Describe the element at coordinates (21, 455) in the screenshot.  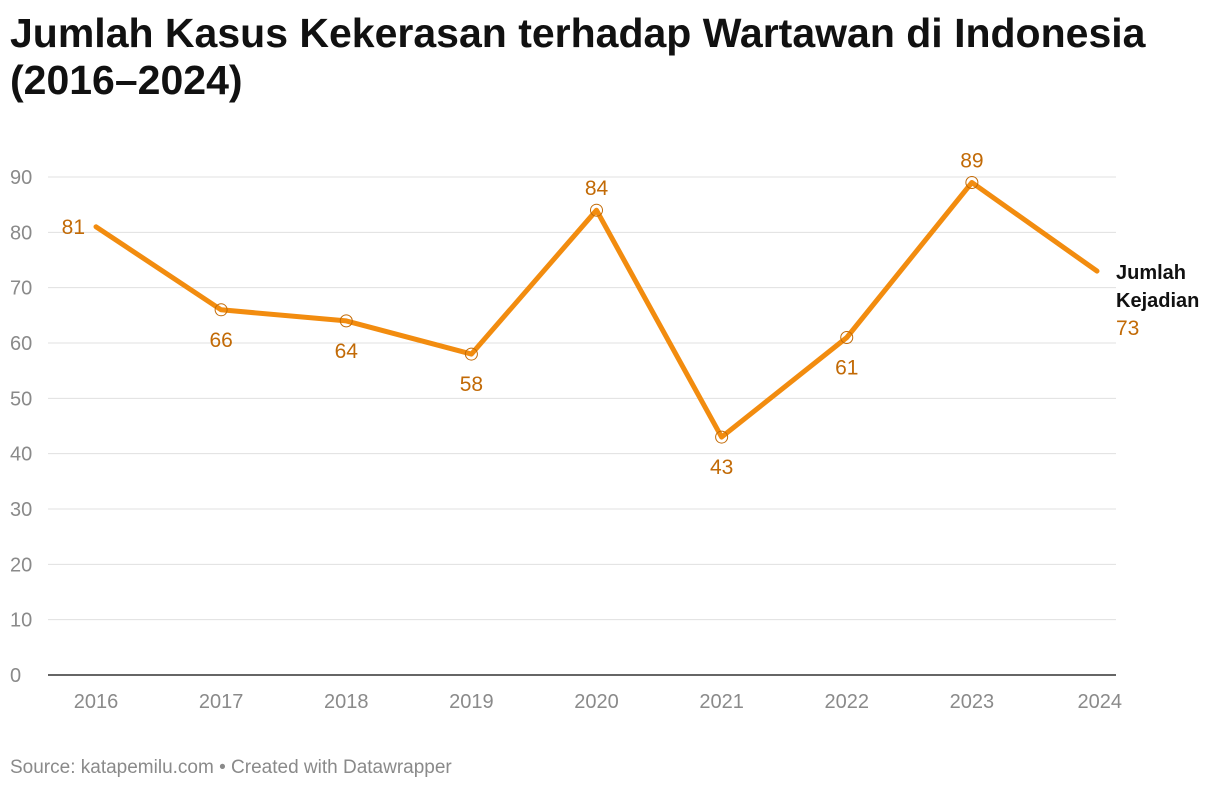
I see `y-tick-label: 40` at that location.